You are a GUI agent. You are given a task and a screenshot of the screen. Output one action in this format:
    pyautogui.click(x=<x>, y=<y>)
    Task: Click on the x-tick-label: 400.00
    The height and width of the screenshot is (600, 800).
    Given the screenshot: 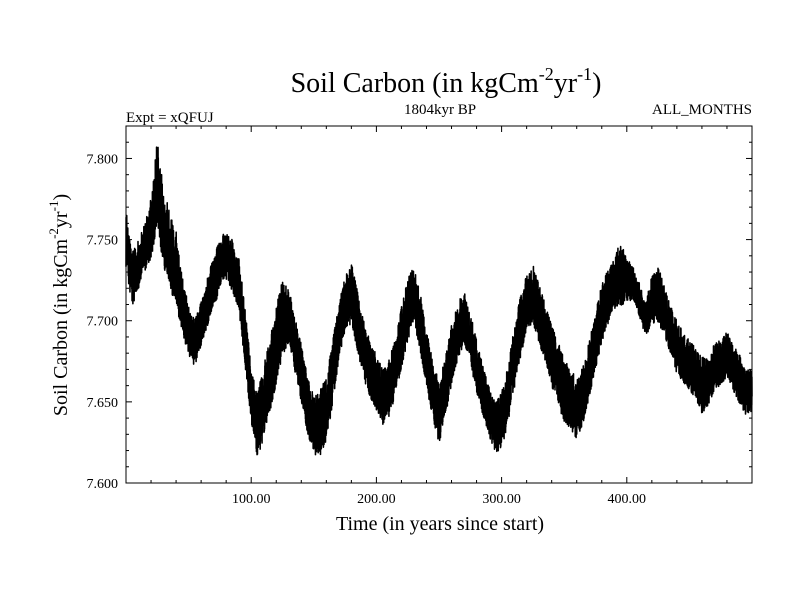 What is the action you would take?
    pyautogui.click(x=627, y=499)
    